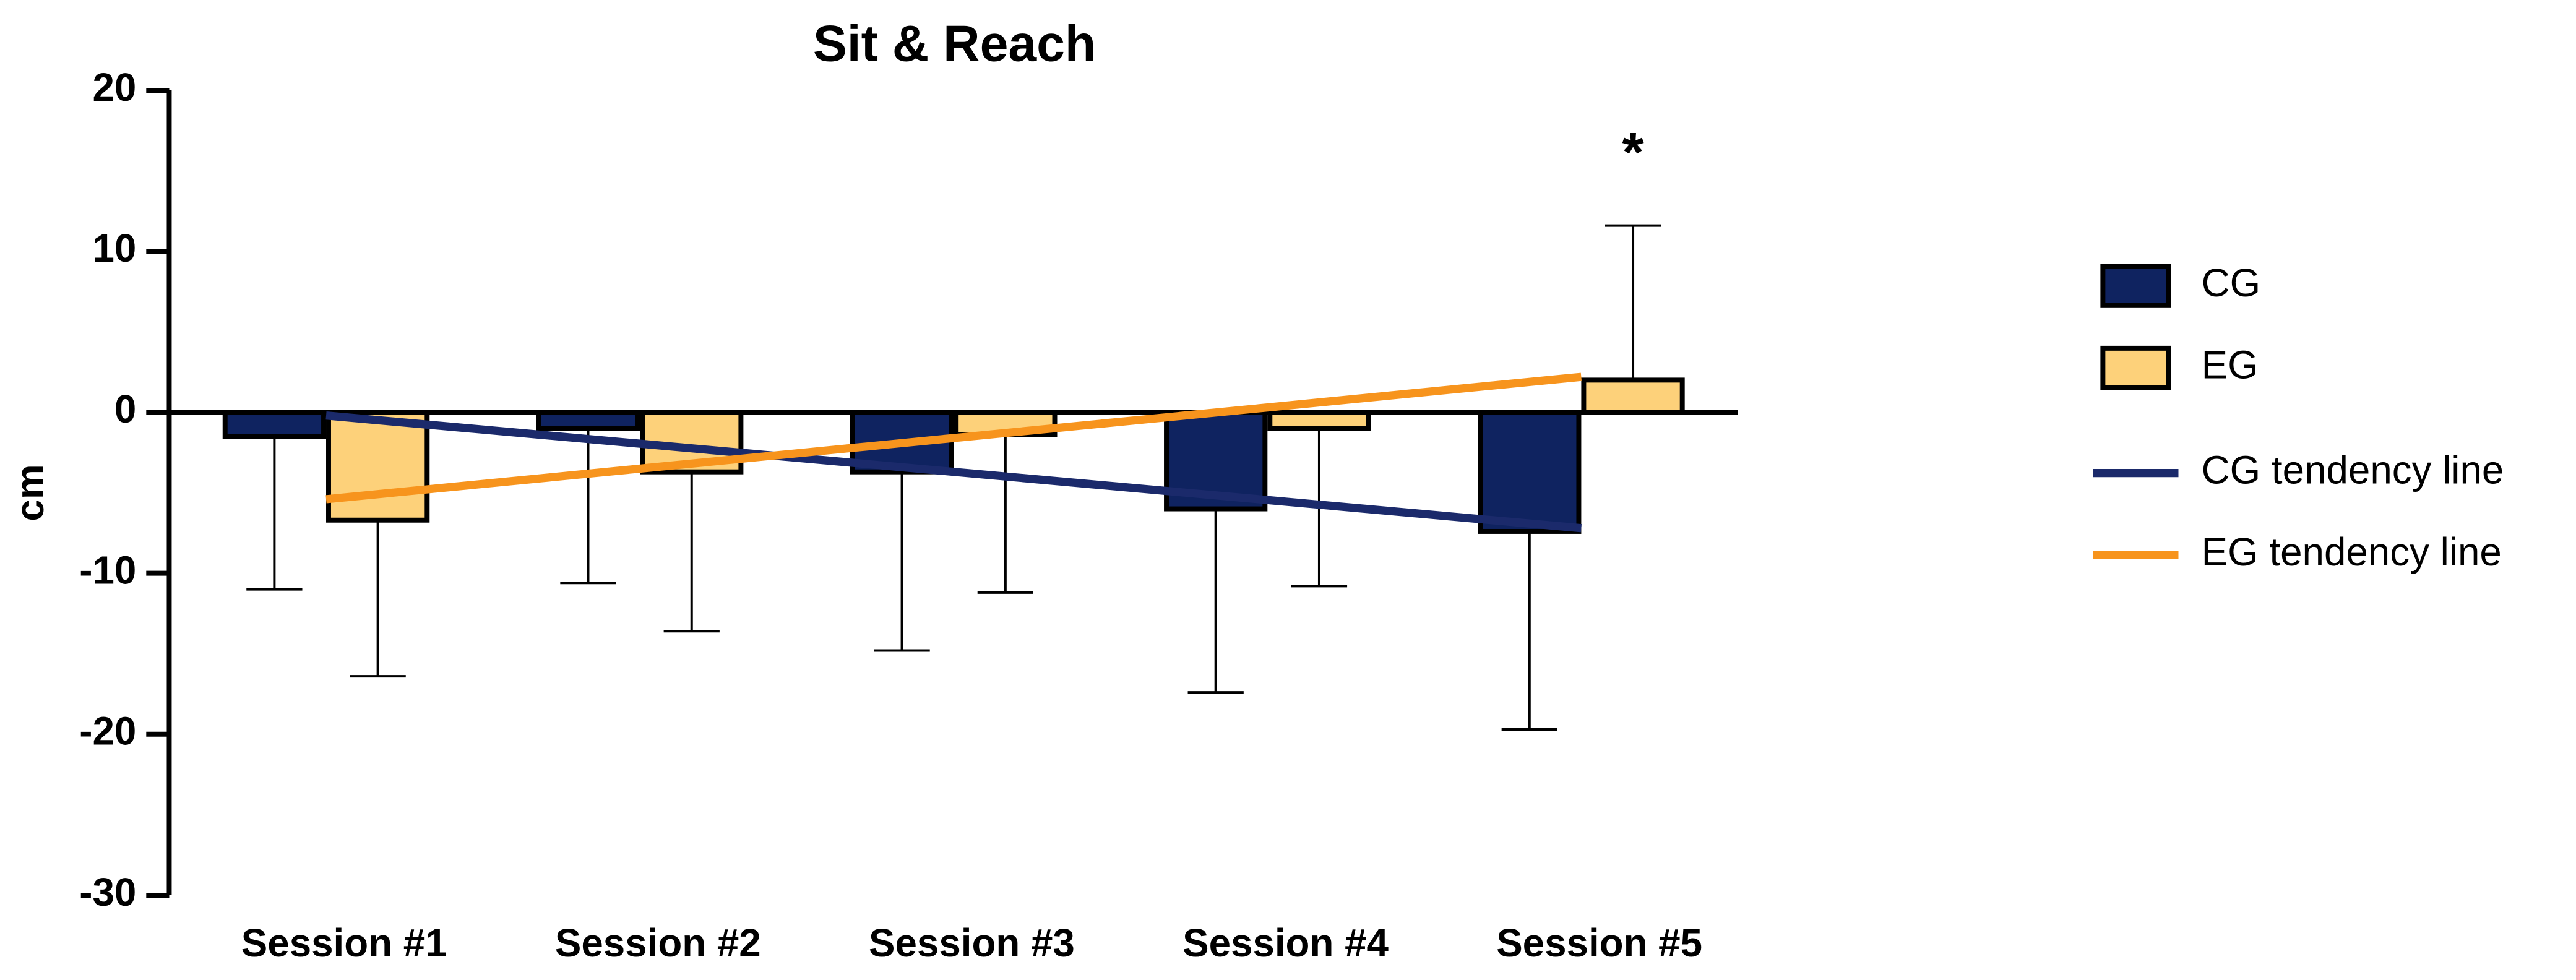  What do you see at coordinates (115, 248) in the screenshot?
I see `y-tick-label: 10` at bounding box center [115, 248].